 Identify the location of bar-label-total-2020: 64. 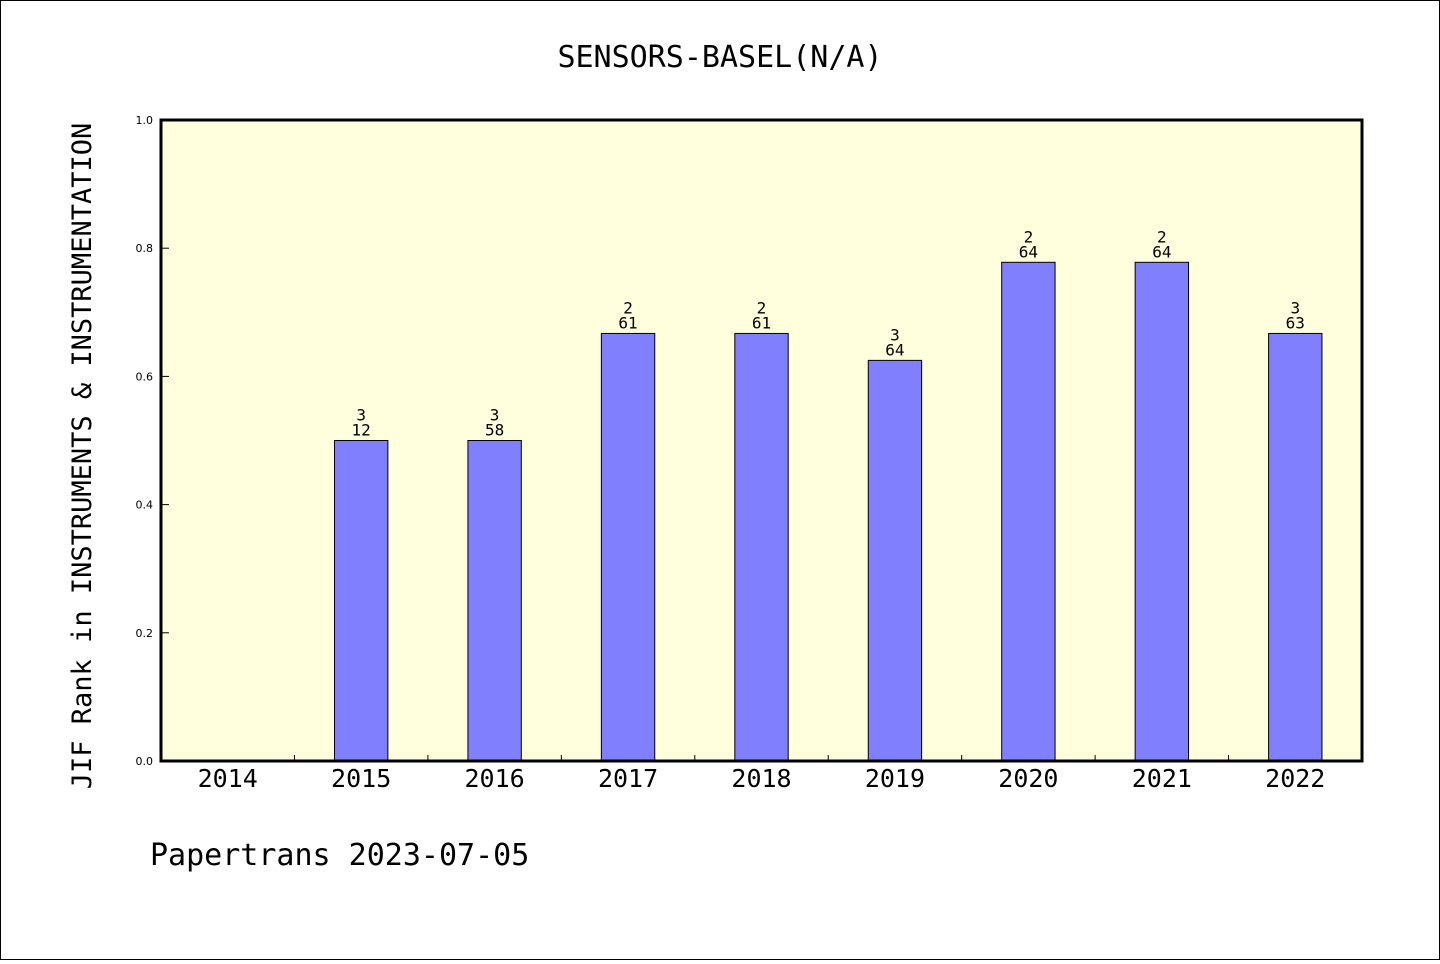
(1028, 251).